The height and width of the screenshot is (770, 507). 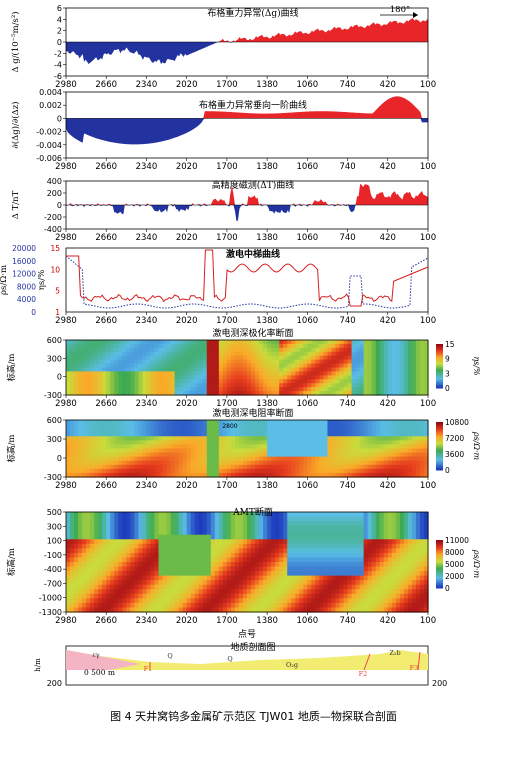 I want to click on resistivity-ip-panel-xtick-label: 740, so click(x=347, y=486).